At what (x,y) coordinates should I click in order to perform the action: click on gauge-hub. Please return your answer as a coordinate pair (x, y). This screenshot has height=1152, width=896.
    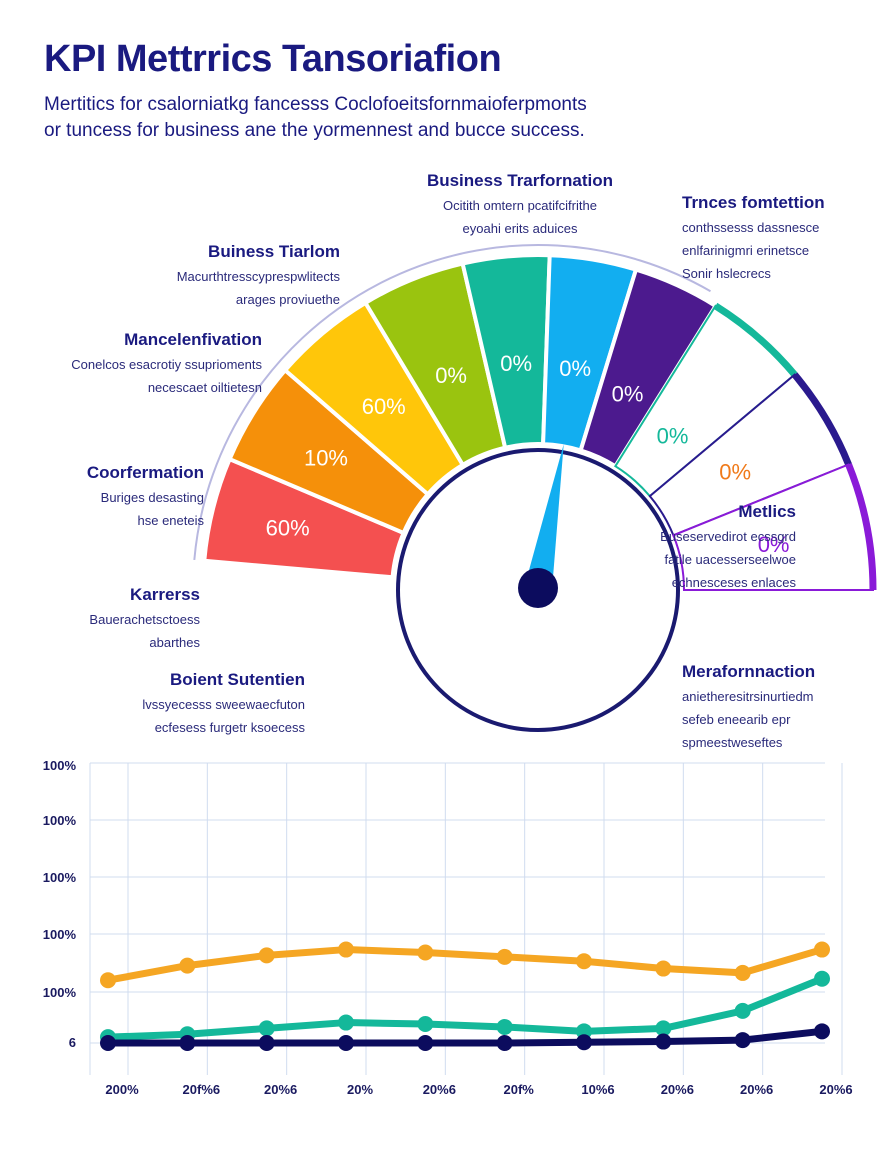
    Looking at the image, I should click on (538, 588).